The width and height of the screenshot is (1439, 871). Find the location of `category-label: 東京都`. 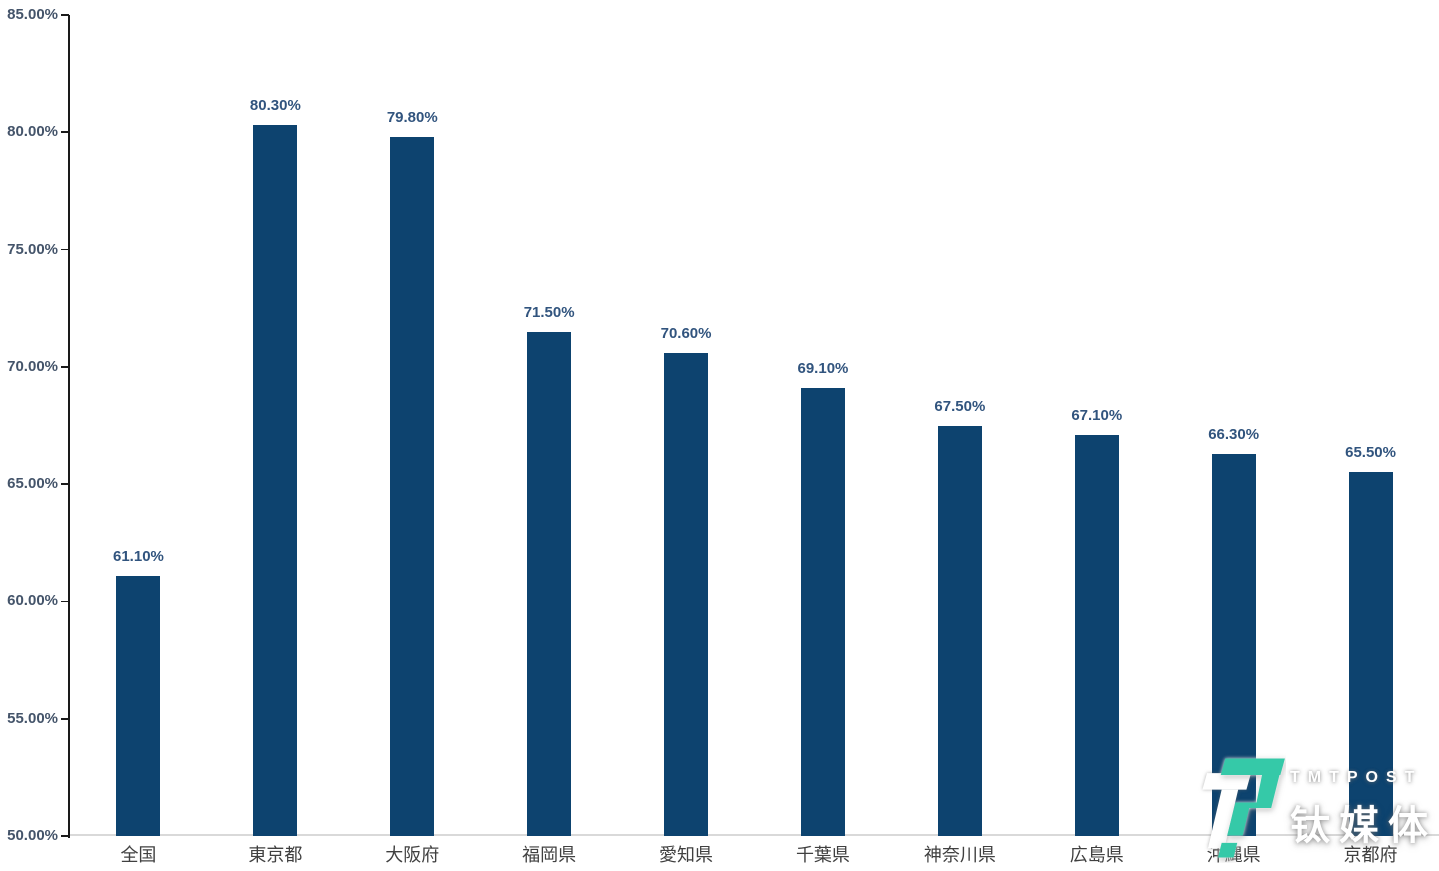

category-label: 東京都 is located at coordinates (275, 855).